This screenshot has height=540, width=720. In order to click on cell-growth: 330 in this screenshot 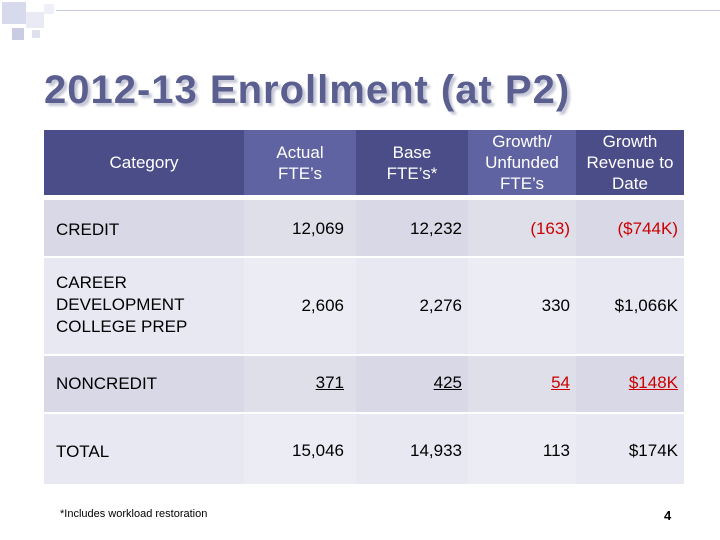, I will do `click(555, 305)`.